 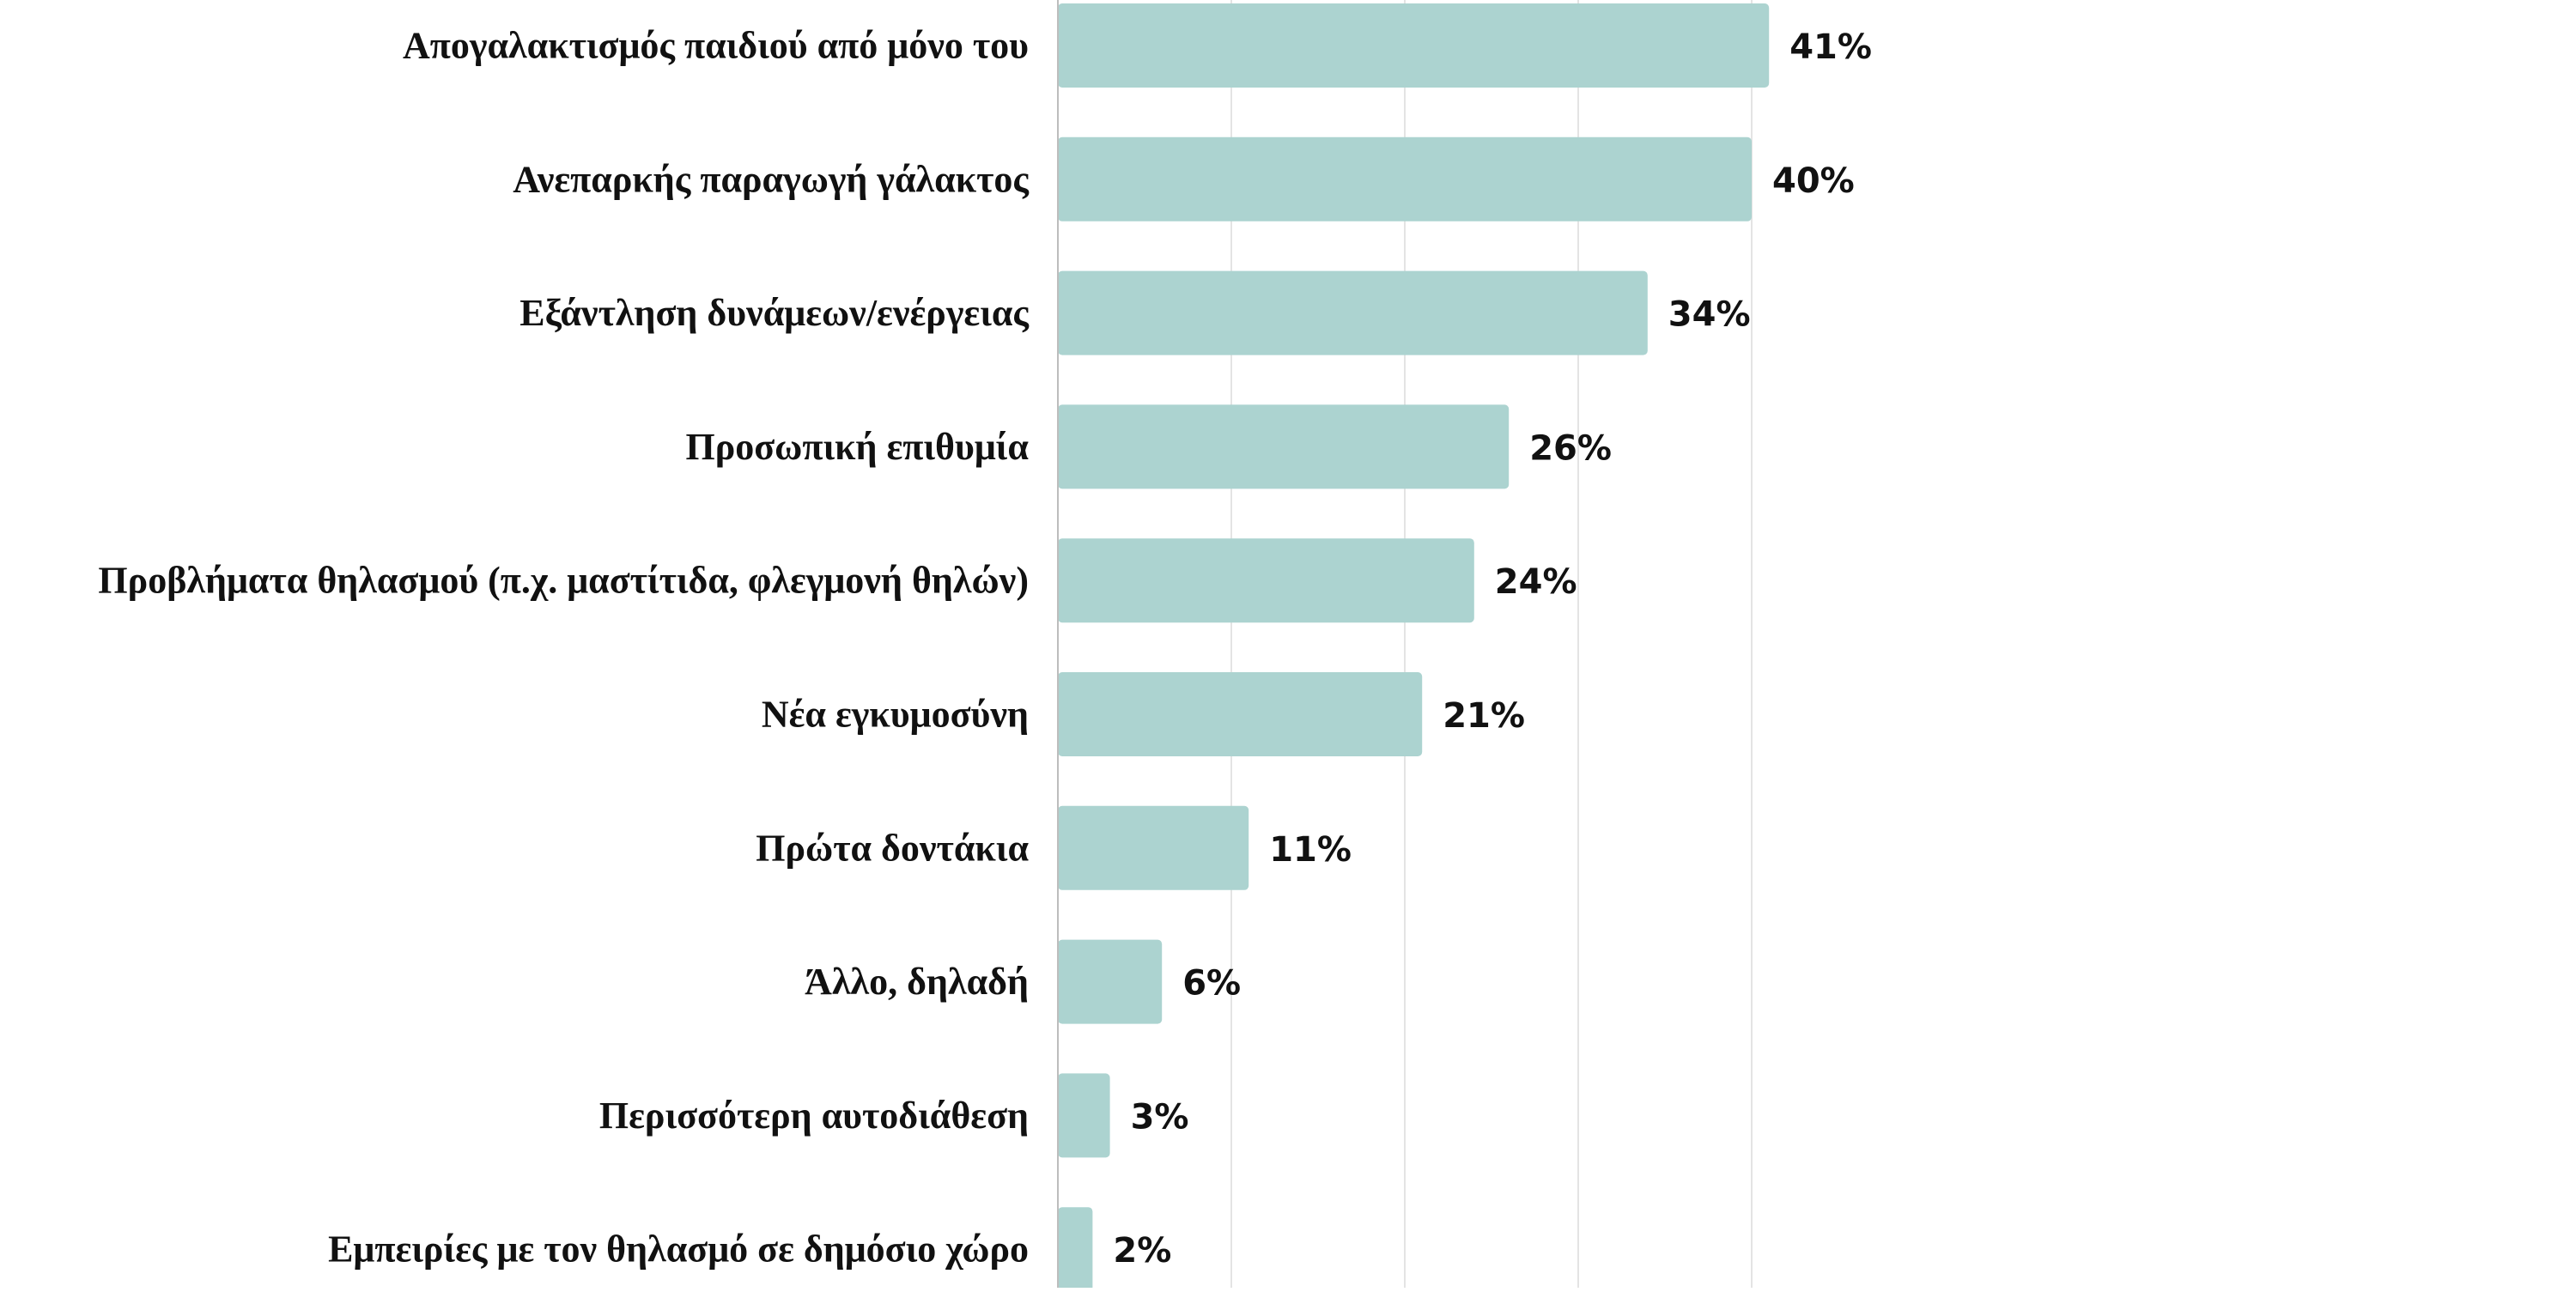 I want to click on category-label: Άλλο, δηλαδή, so click(x=917, y=982).